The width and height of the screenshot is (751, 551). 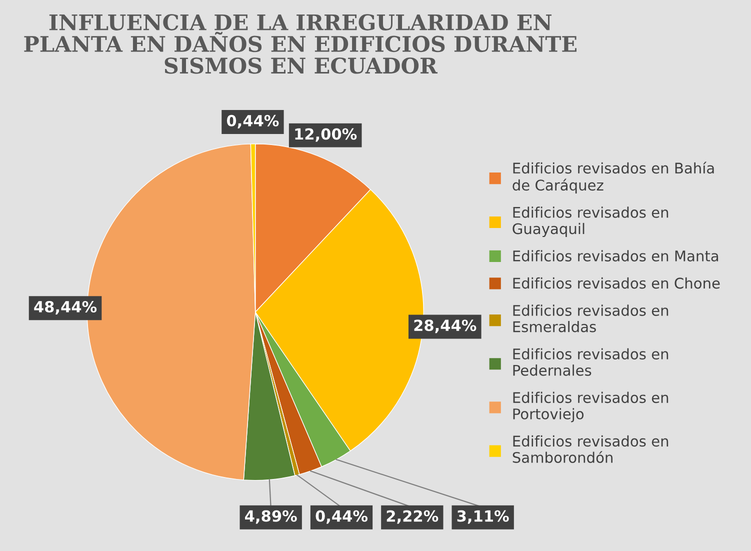 I want to click on legend-label: Edificios revisados en Chone, so click(x=616, y=283).